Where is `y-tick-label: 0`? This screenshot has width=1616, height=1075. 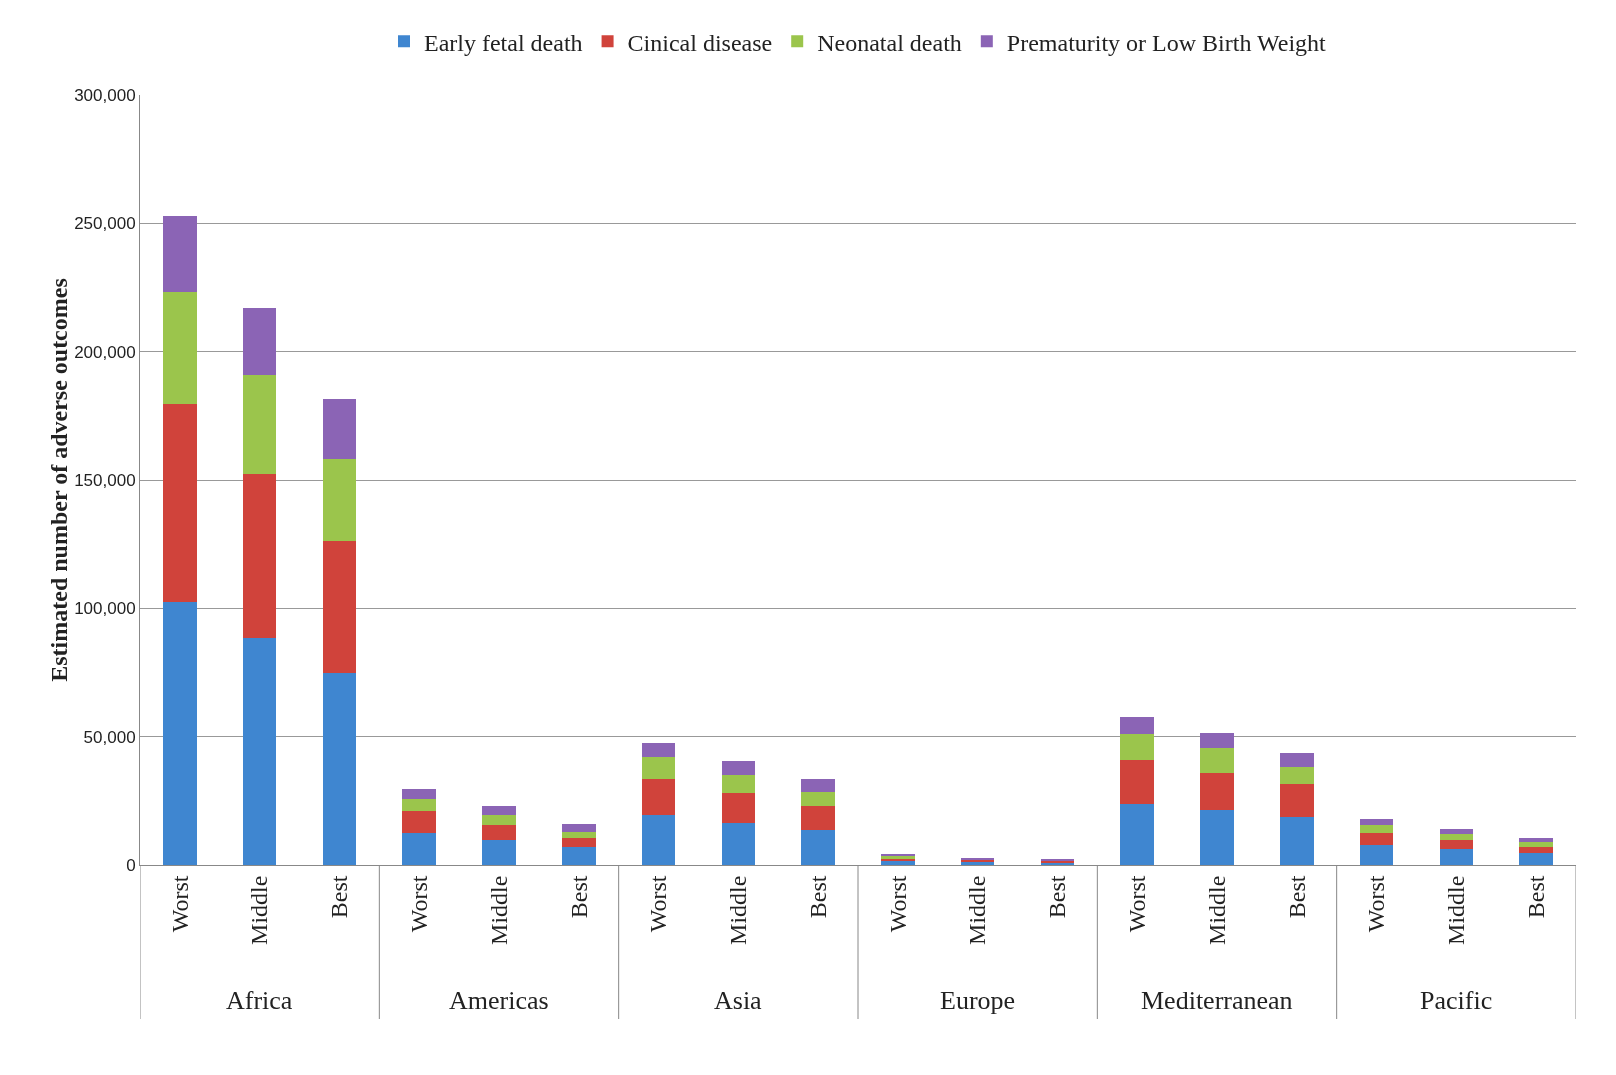
y-tick-label: 0 is located at coordinates (131, 865).